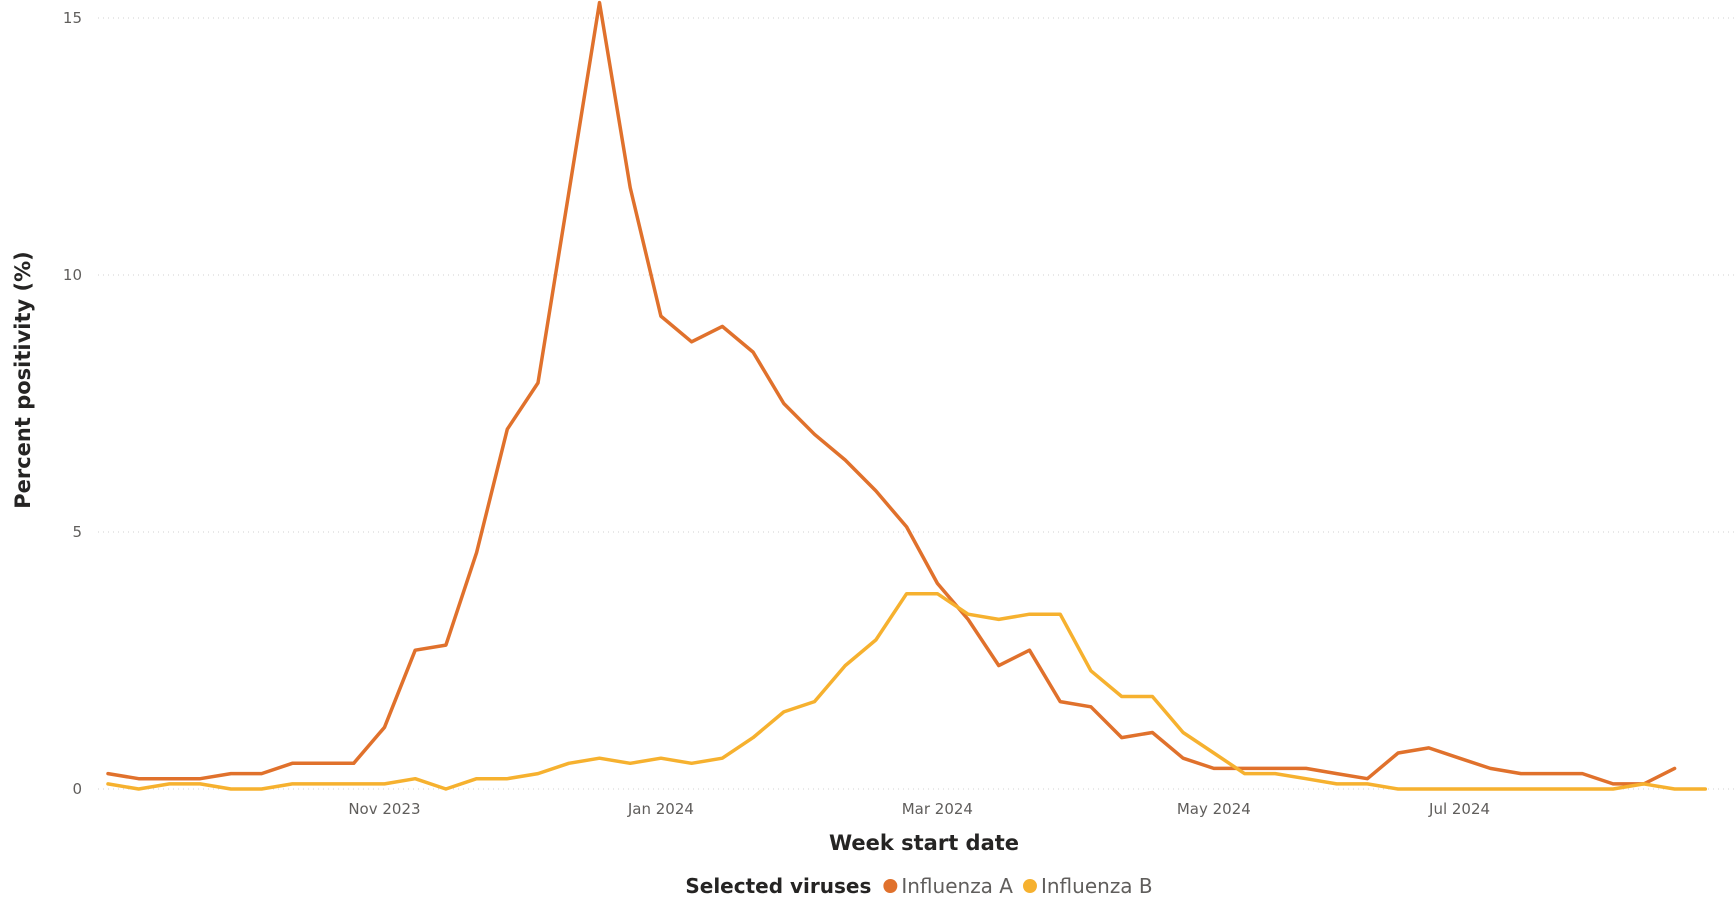 The width and height of the screenshot is (1736, 897). I want to click on x-tick-label: Jan 2024, so click(660, 809).